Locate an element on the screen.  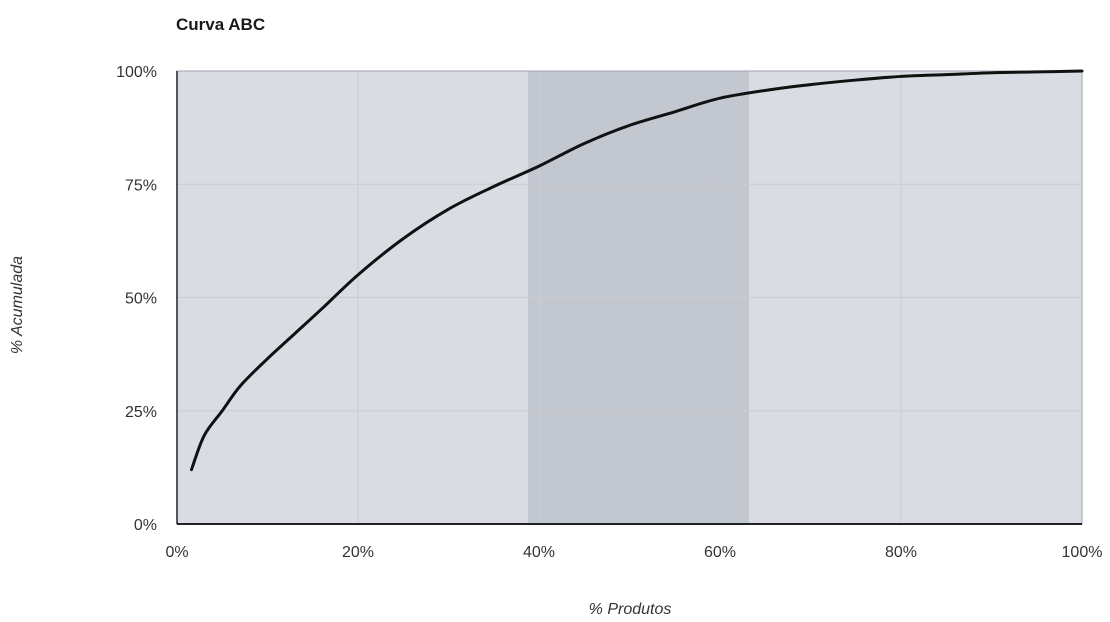
x-tick-label: 60% is located at coordinates (720, 552).